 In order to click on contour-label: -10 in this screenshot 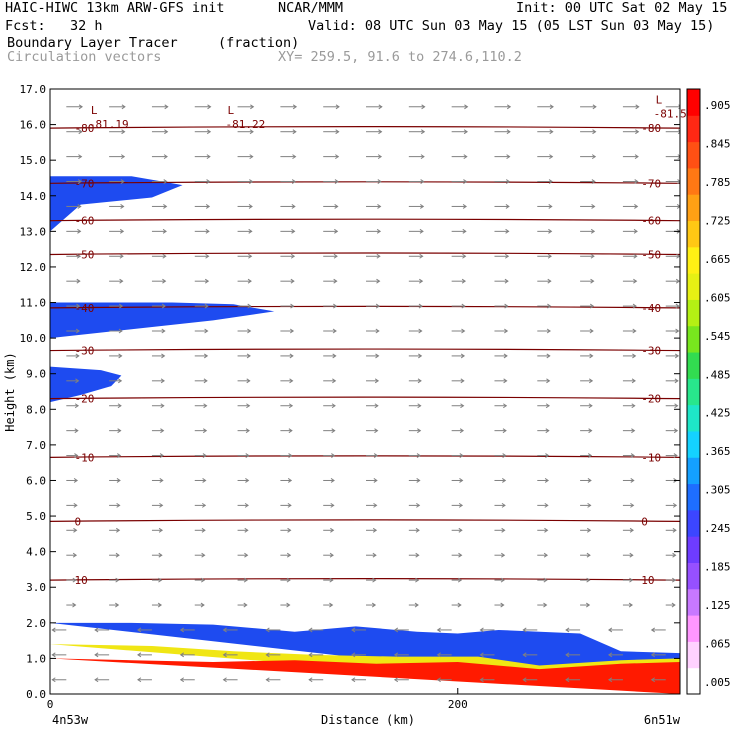, I will do `click(84, 457)`.